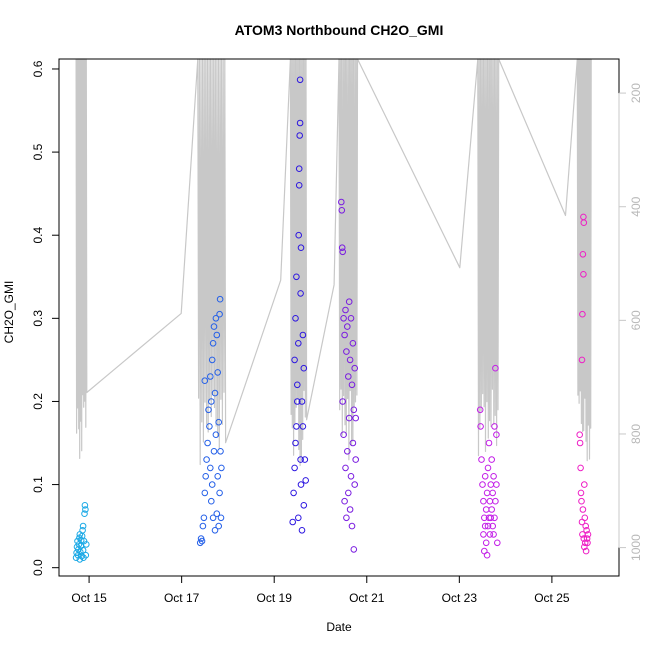  What do you see at coordinates (89, 598) in the screenshot?
I see `x-tick-label: Oct 15` at bounding box center [89, 598].